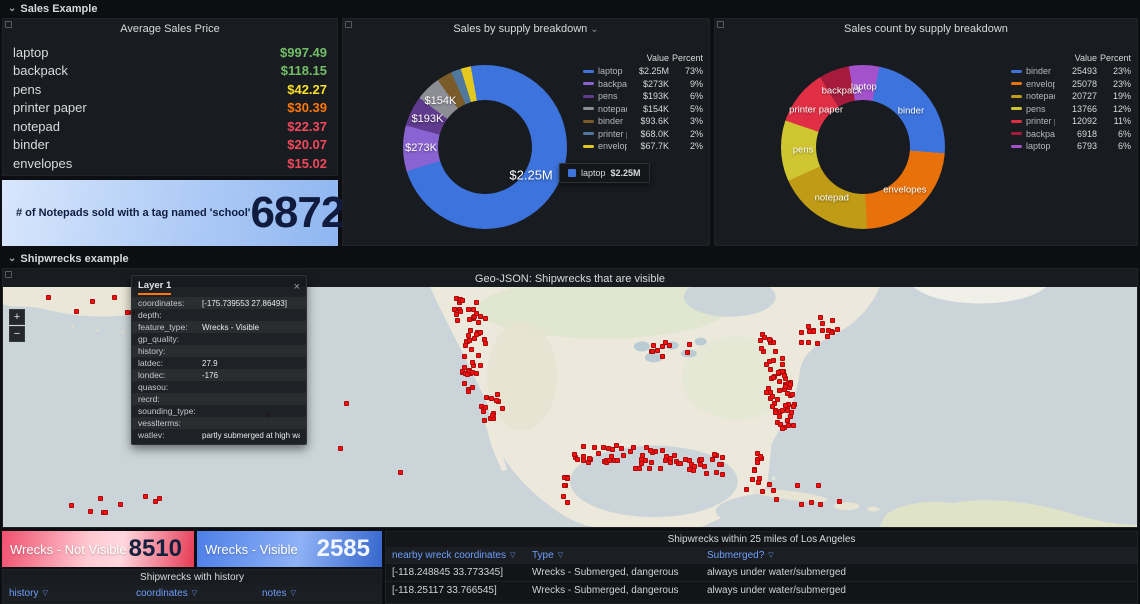 The image size is (1140, 604). I want to click on legend-item: pens 13766 12%, so click(1071, 109).